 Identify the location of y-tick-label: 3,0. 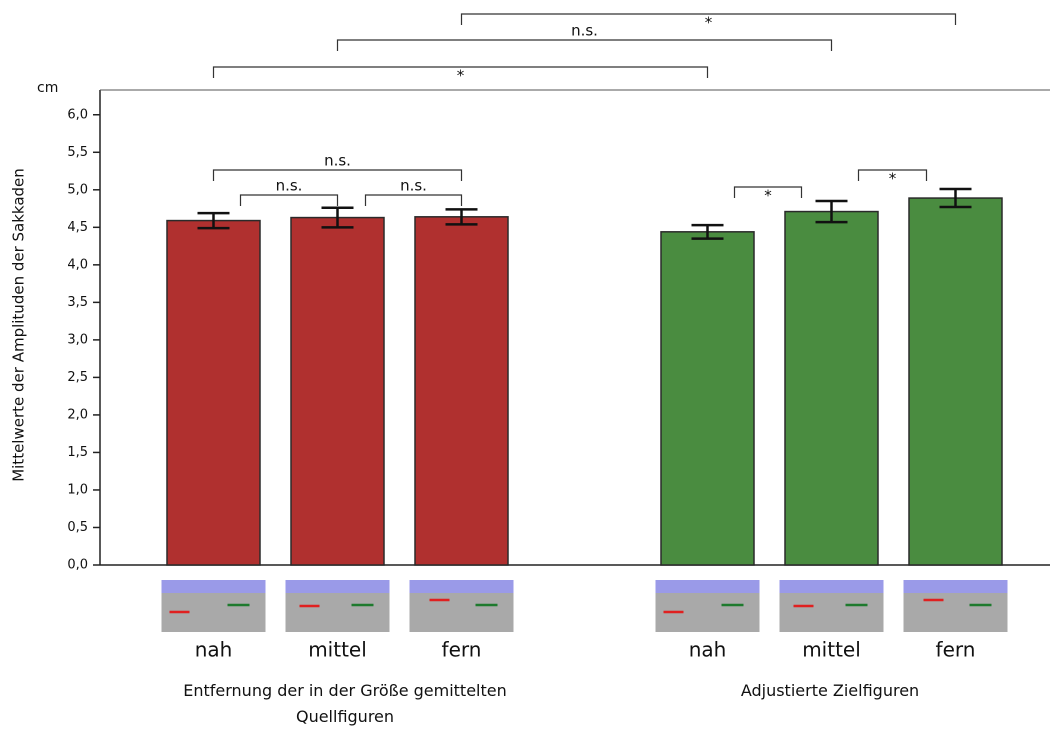
(77, 339).